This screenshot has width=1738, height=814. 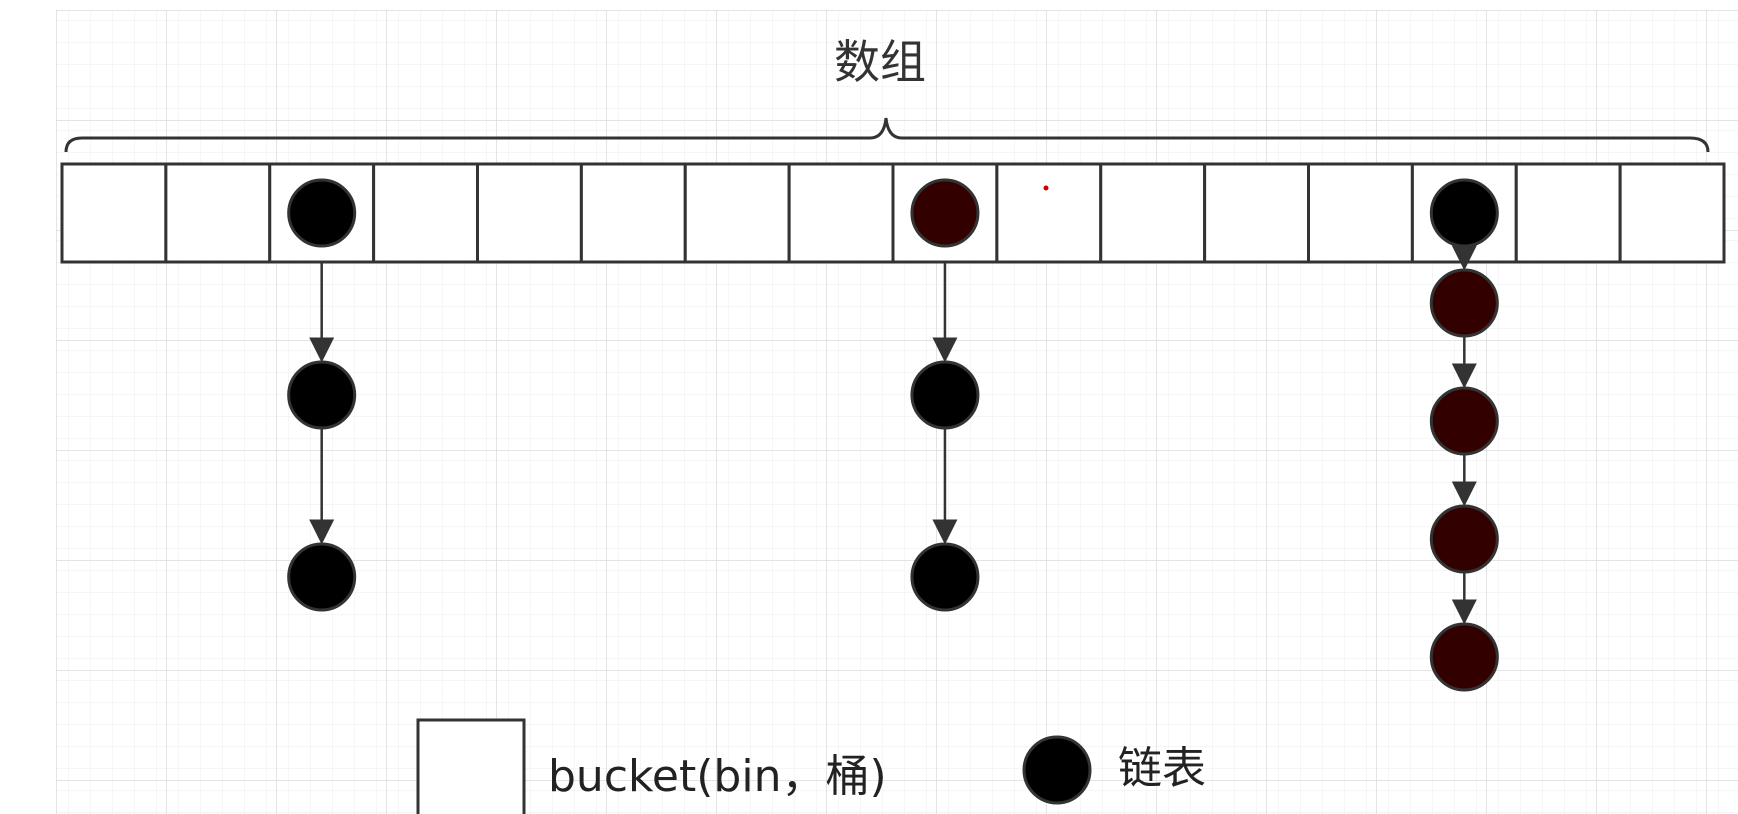 What do you see at coordinates (1057, 770) in the screenshot?
I see `legend-node-circle` at bounding box center [1057, 770].